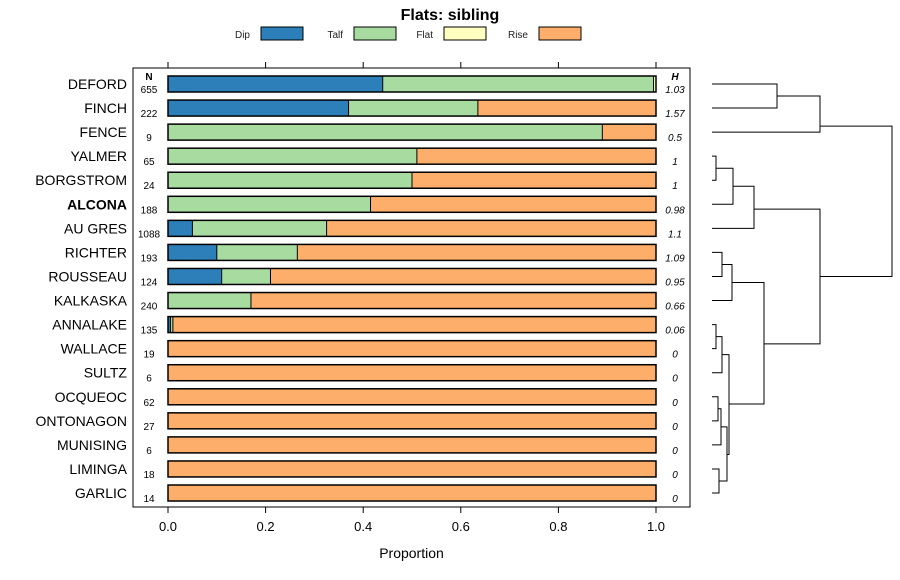 Image resolution: width=900 pixels, height=580 pixels. I want to click on n-value: 222, so click(149, 114).